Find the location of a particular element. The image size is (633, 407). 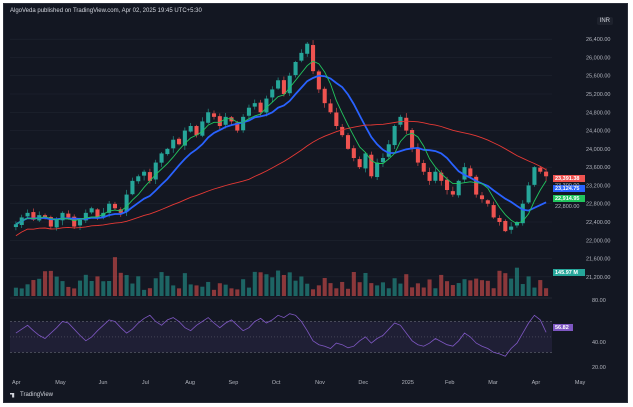

tradingview-logo-icon is located at coordinates (12, 395).